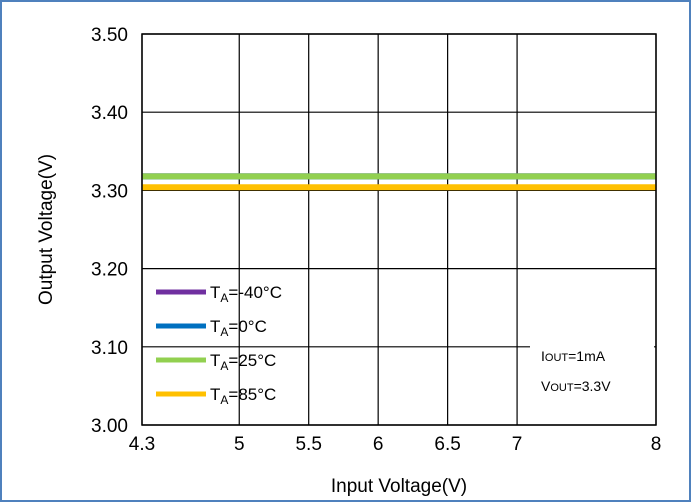 The width and height of the screenshot is (691, 502). Describe the element at coordinates (109, 35) in the screenshot. I see `y-tick-label: 3.50` at that location.